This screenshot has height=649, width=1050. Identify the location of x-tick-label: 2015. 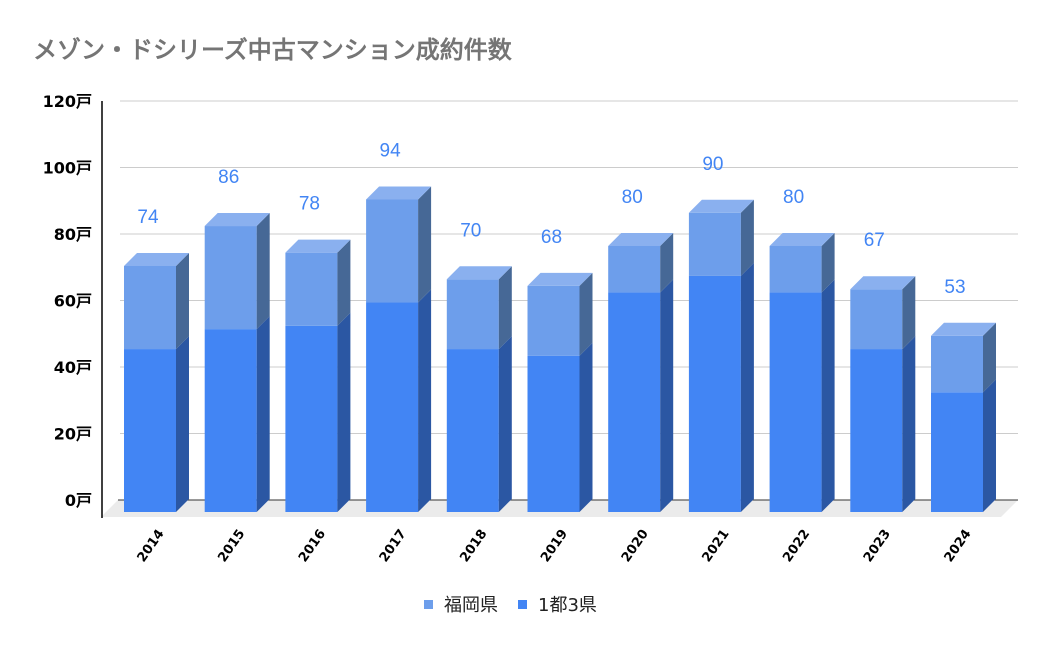
(231, 546).